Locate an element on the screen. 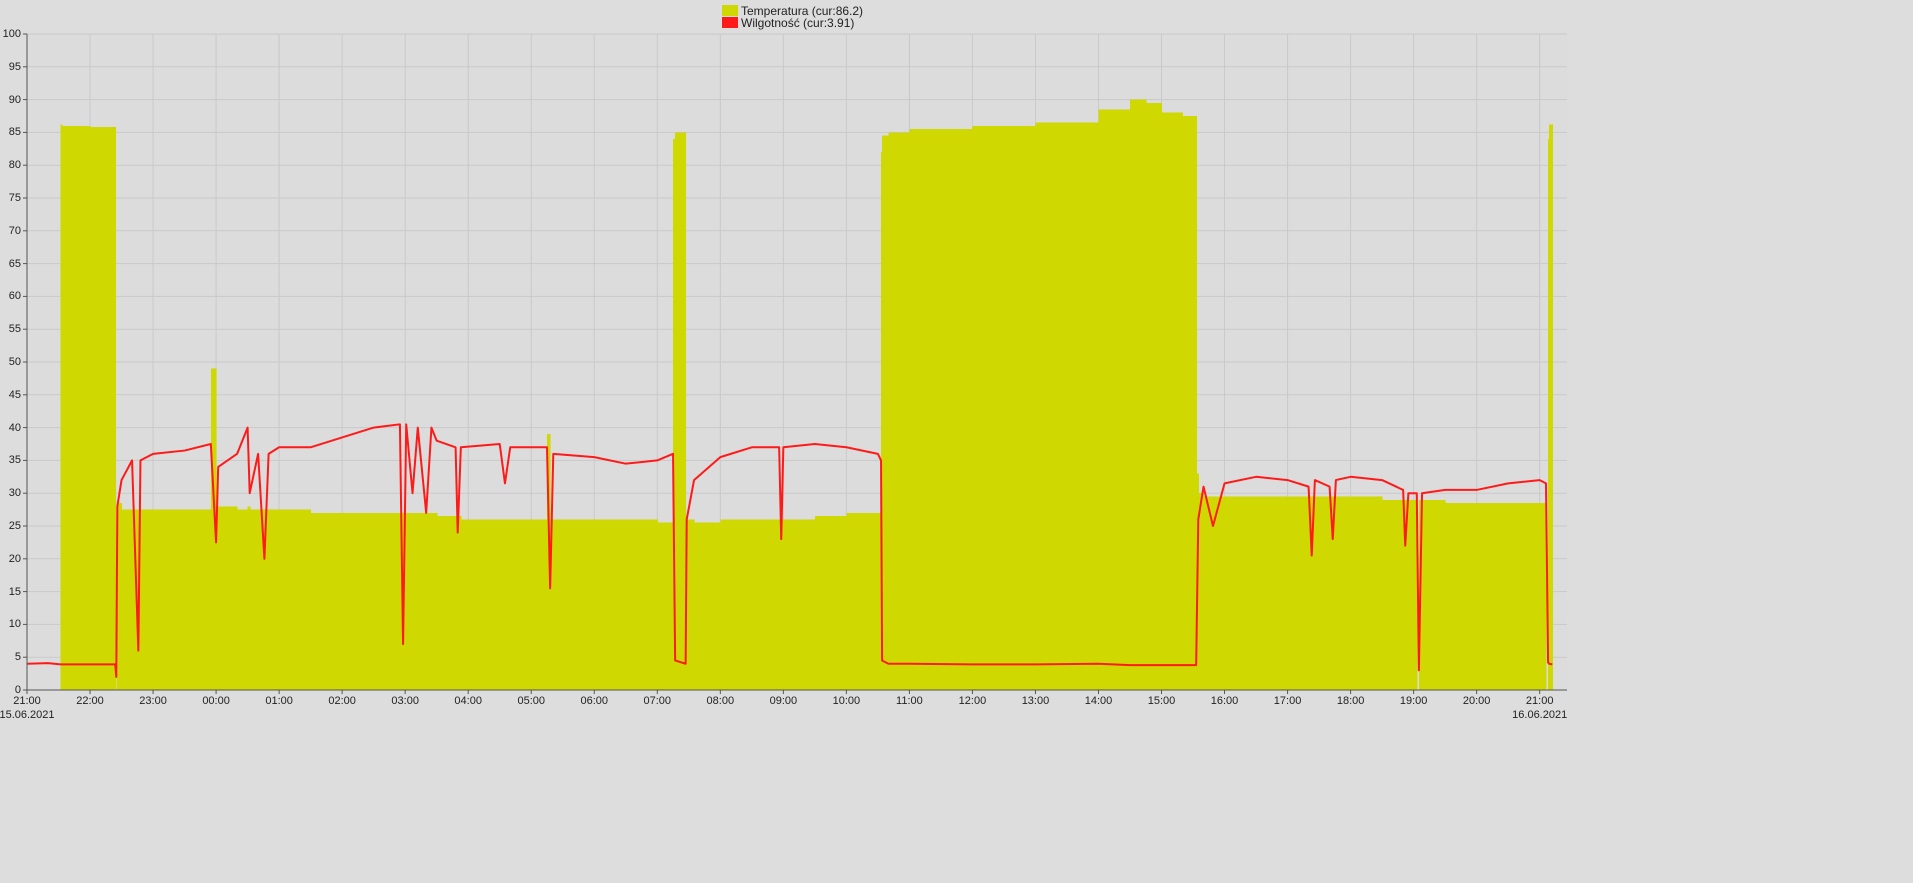 The width and height of the screenshot is (1913, 883). legend-label: Temperatura (cur:86.2) is located at coordinates (802, 11).